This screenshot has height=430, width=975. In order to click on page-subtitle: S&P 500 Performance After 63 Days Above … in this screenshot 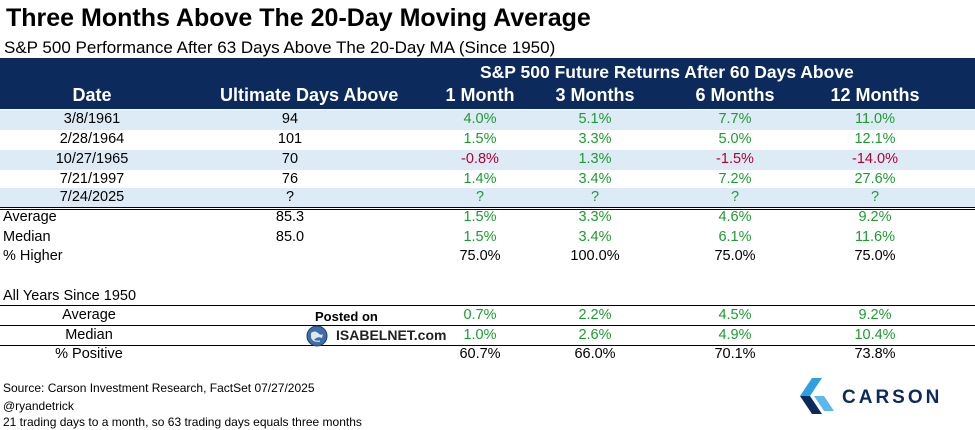, I will do `click(280, 47)`.